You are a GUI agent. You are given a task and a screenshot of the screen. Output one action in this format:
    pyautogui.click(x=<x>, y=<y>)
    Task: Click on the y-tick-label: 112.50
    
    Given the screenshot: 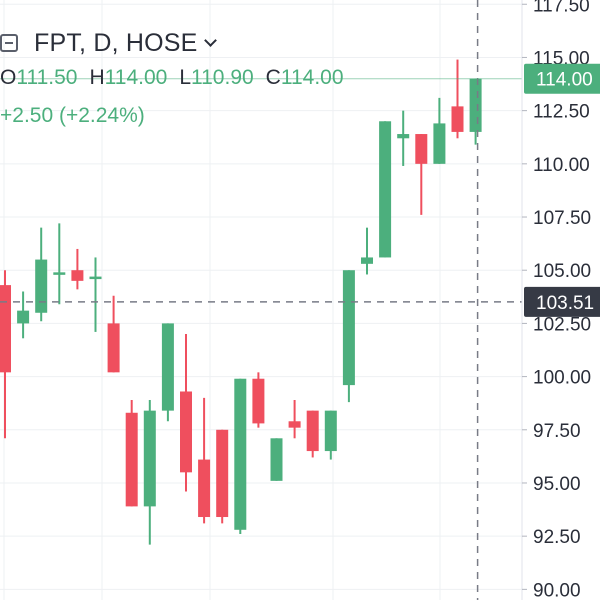 What is the action you would take?
    pyautogui.click(x=561, y=112)
    